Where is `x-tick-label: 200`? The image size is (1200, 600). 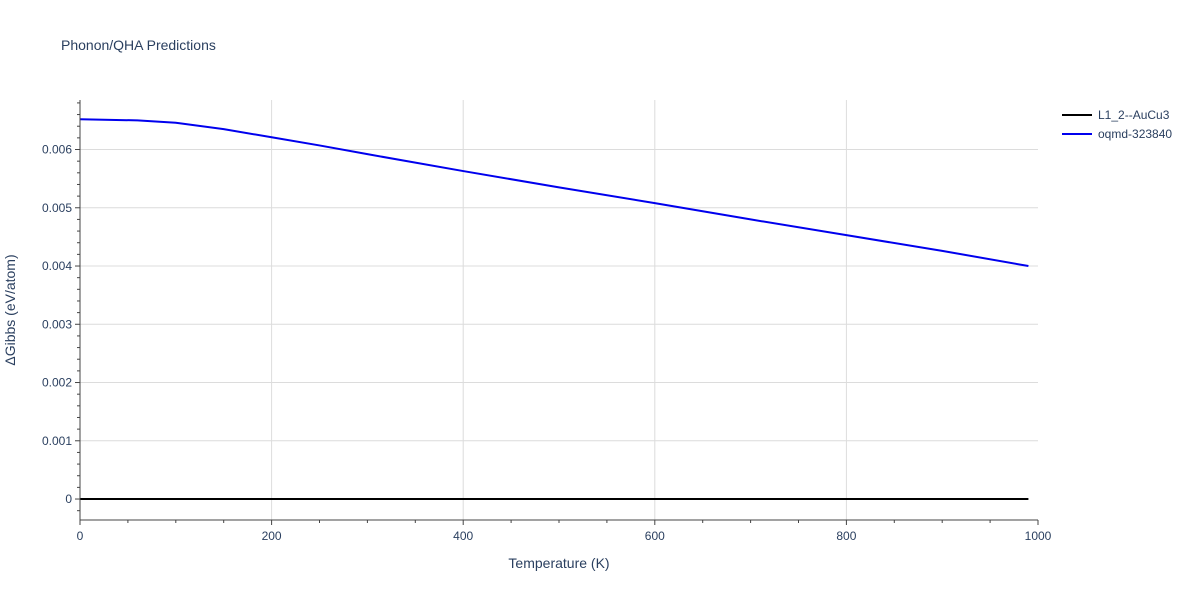
x-tick-label: 200 is located at coordinates (272, 536).